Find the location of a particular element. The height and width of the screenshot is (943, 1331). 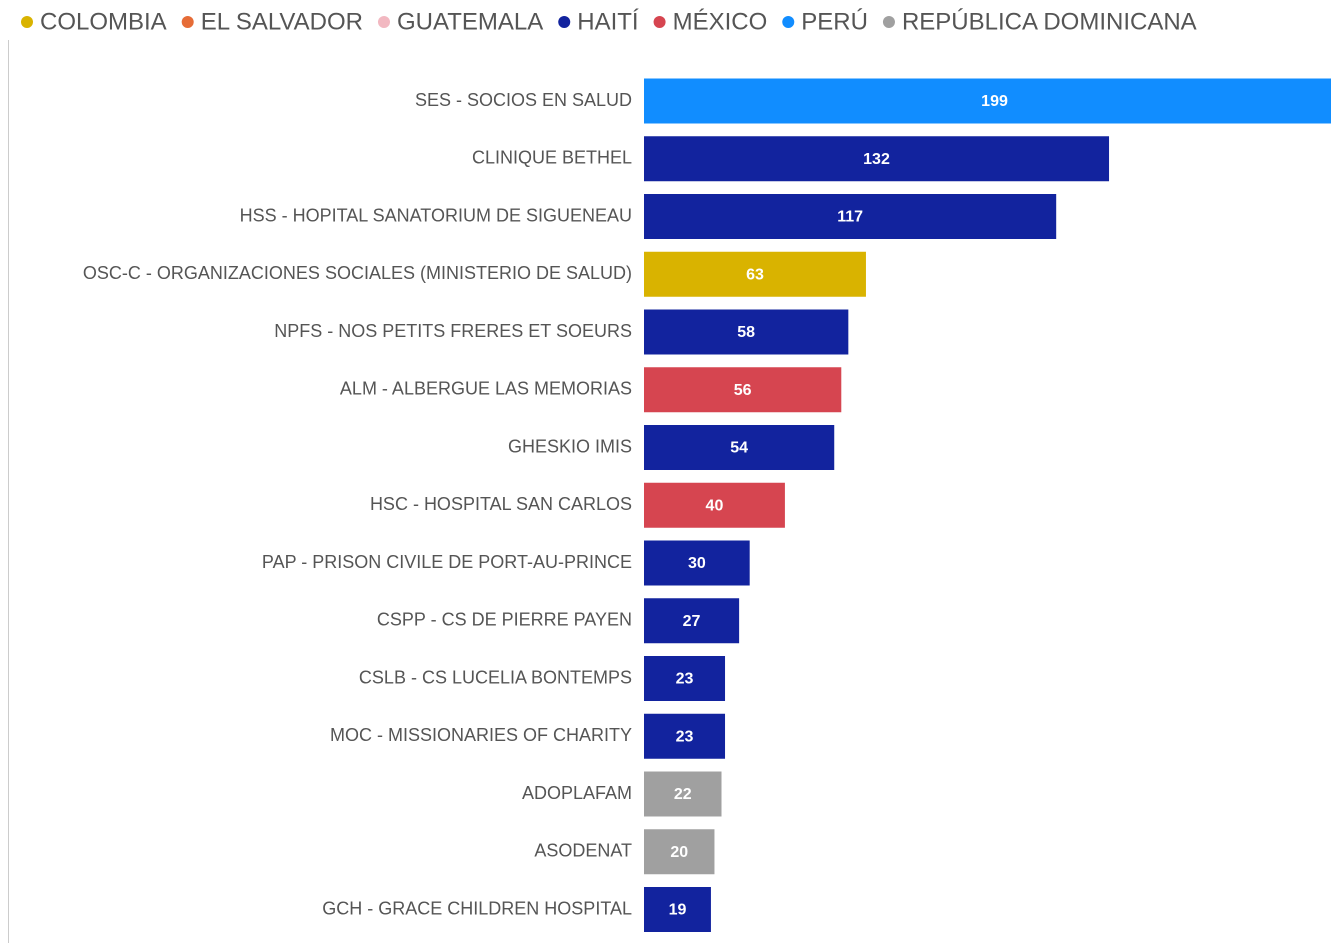

data-label: 40 is located at coordinates (715, 505).